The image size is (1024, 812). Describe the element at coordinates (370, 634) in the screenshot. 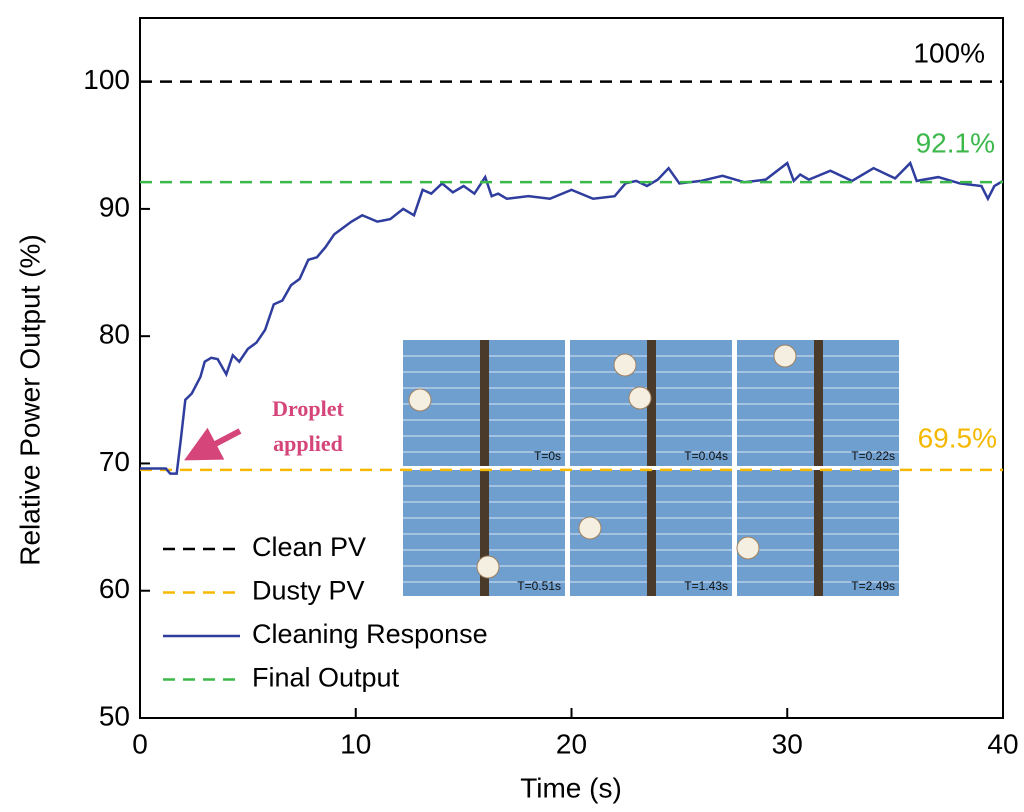

I see `legend-label: Cleaning Response` at that location.